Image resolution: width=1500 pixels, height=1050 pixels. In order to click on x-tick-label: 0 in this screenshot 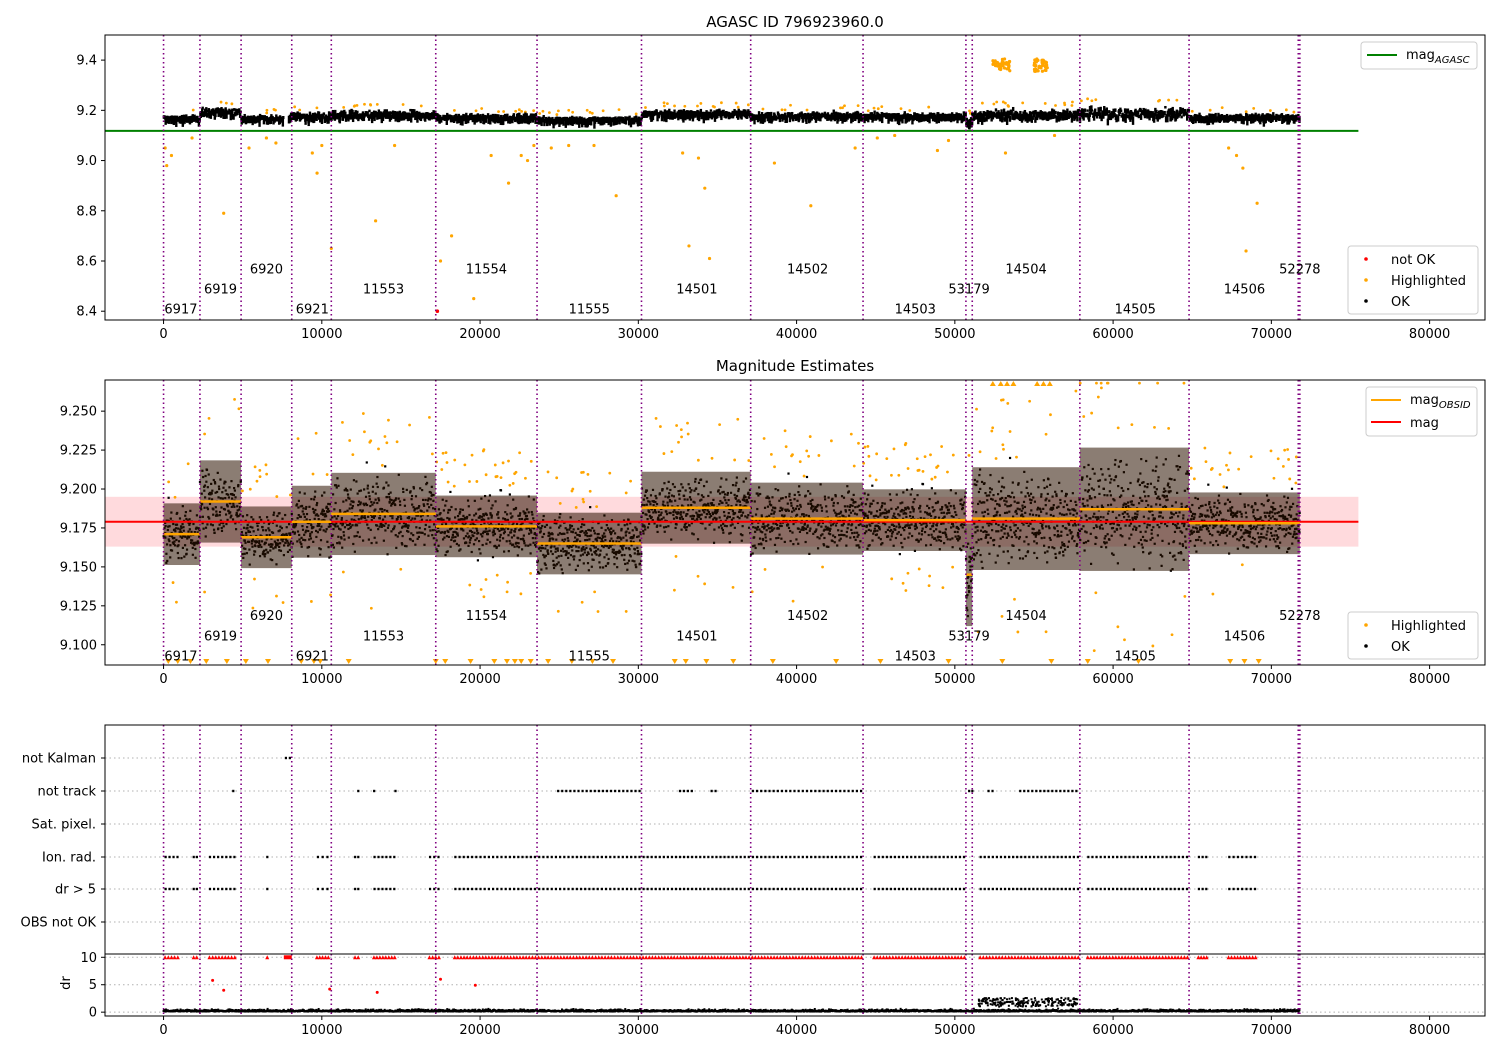, I will do `click(163, 334)`.